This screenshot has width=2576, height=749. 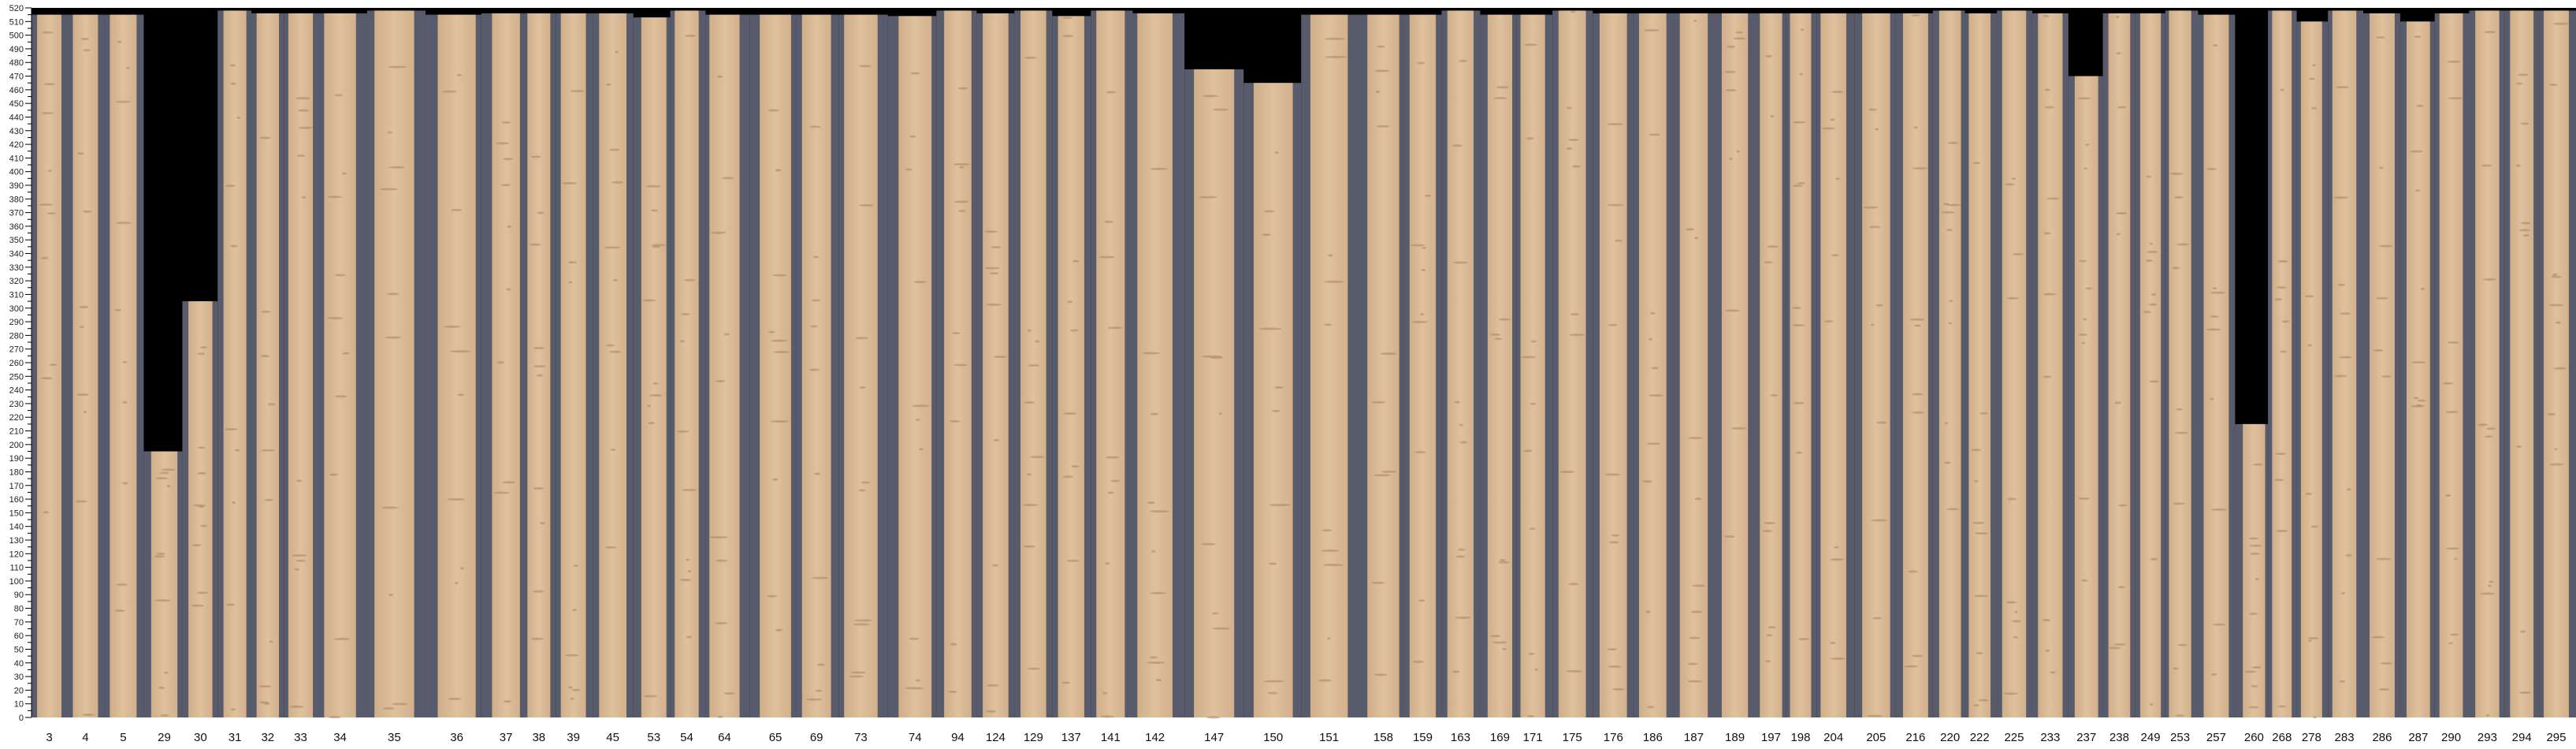 I want to click on x-tick-label: 65, so click(x=775, y=737).